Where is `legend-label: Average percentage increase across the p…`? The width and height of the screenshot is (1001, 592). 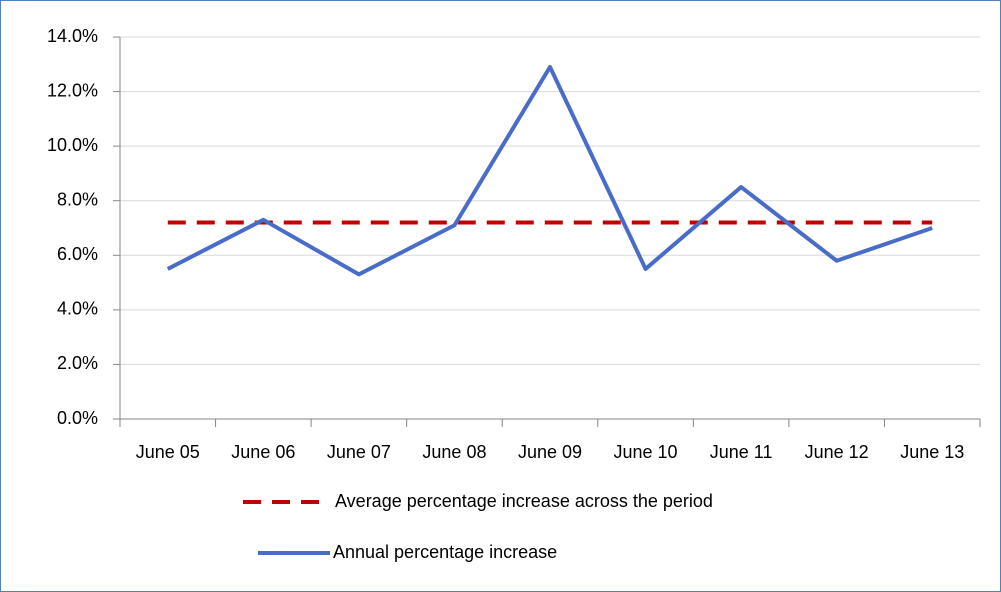
legend-label: Average percentage increase across the p… is located at coordinates (524, 501).